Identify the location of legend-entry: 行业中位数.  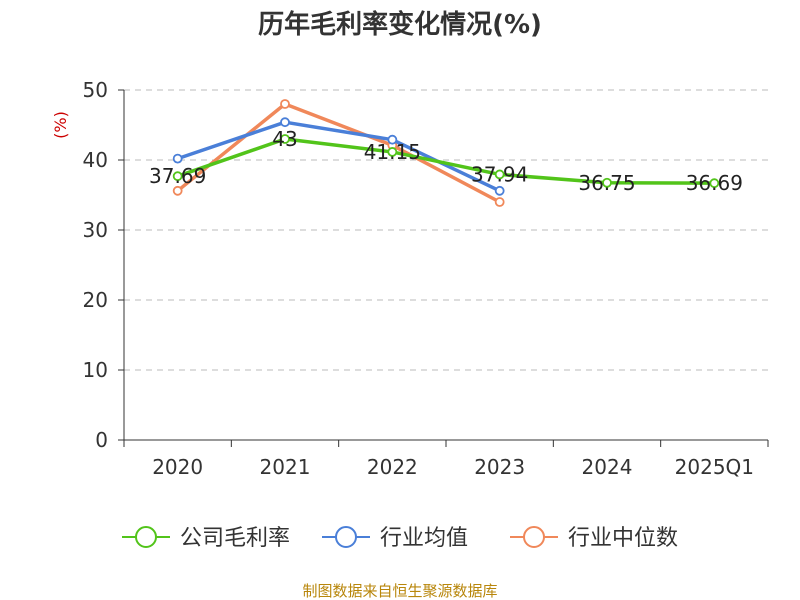
(623, 538).